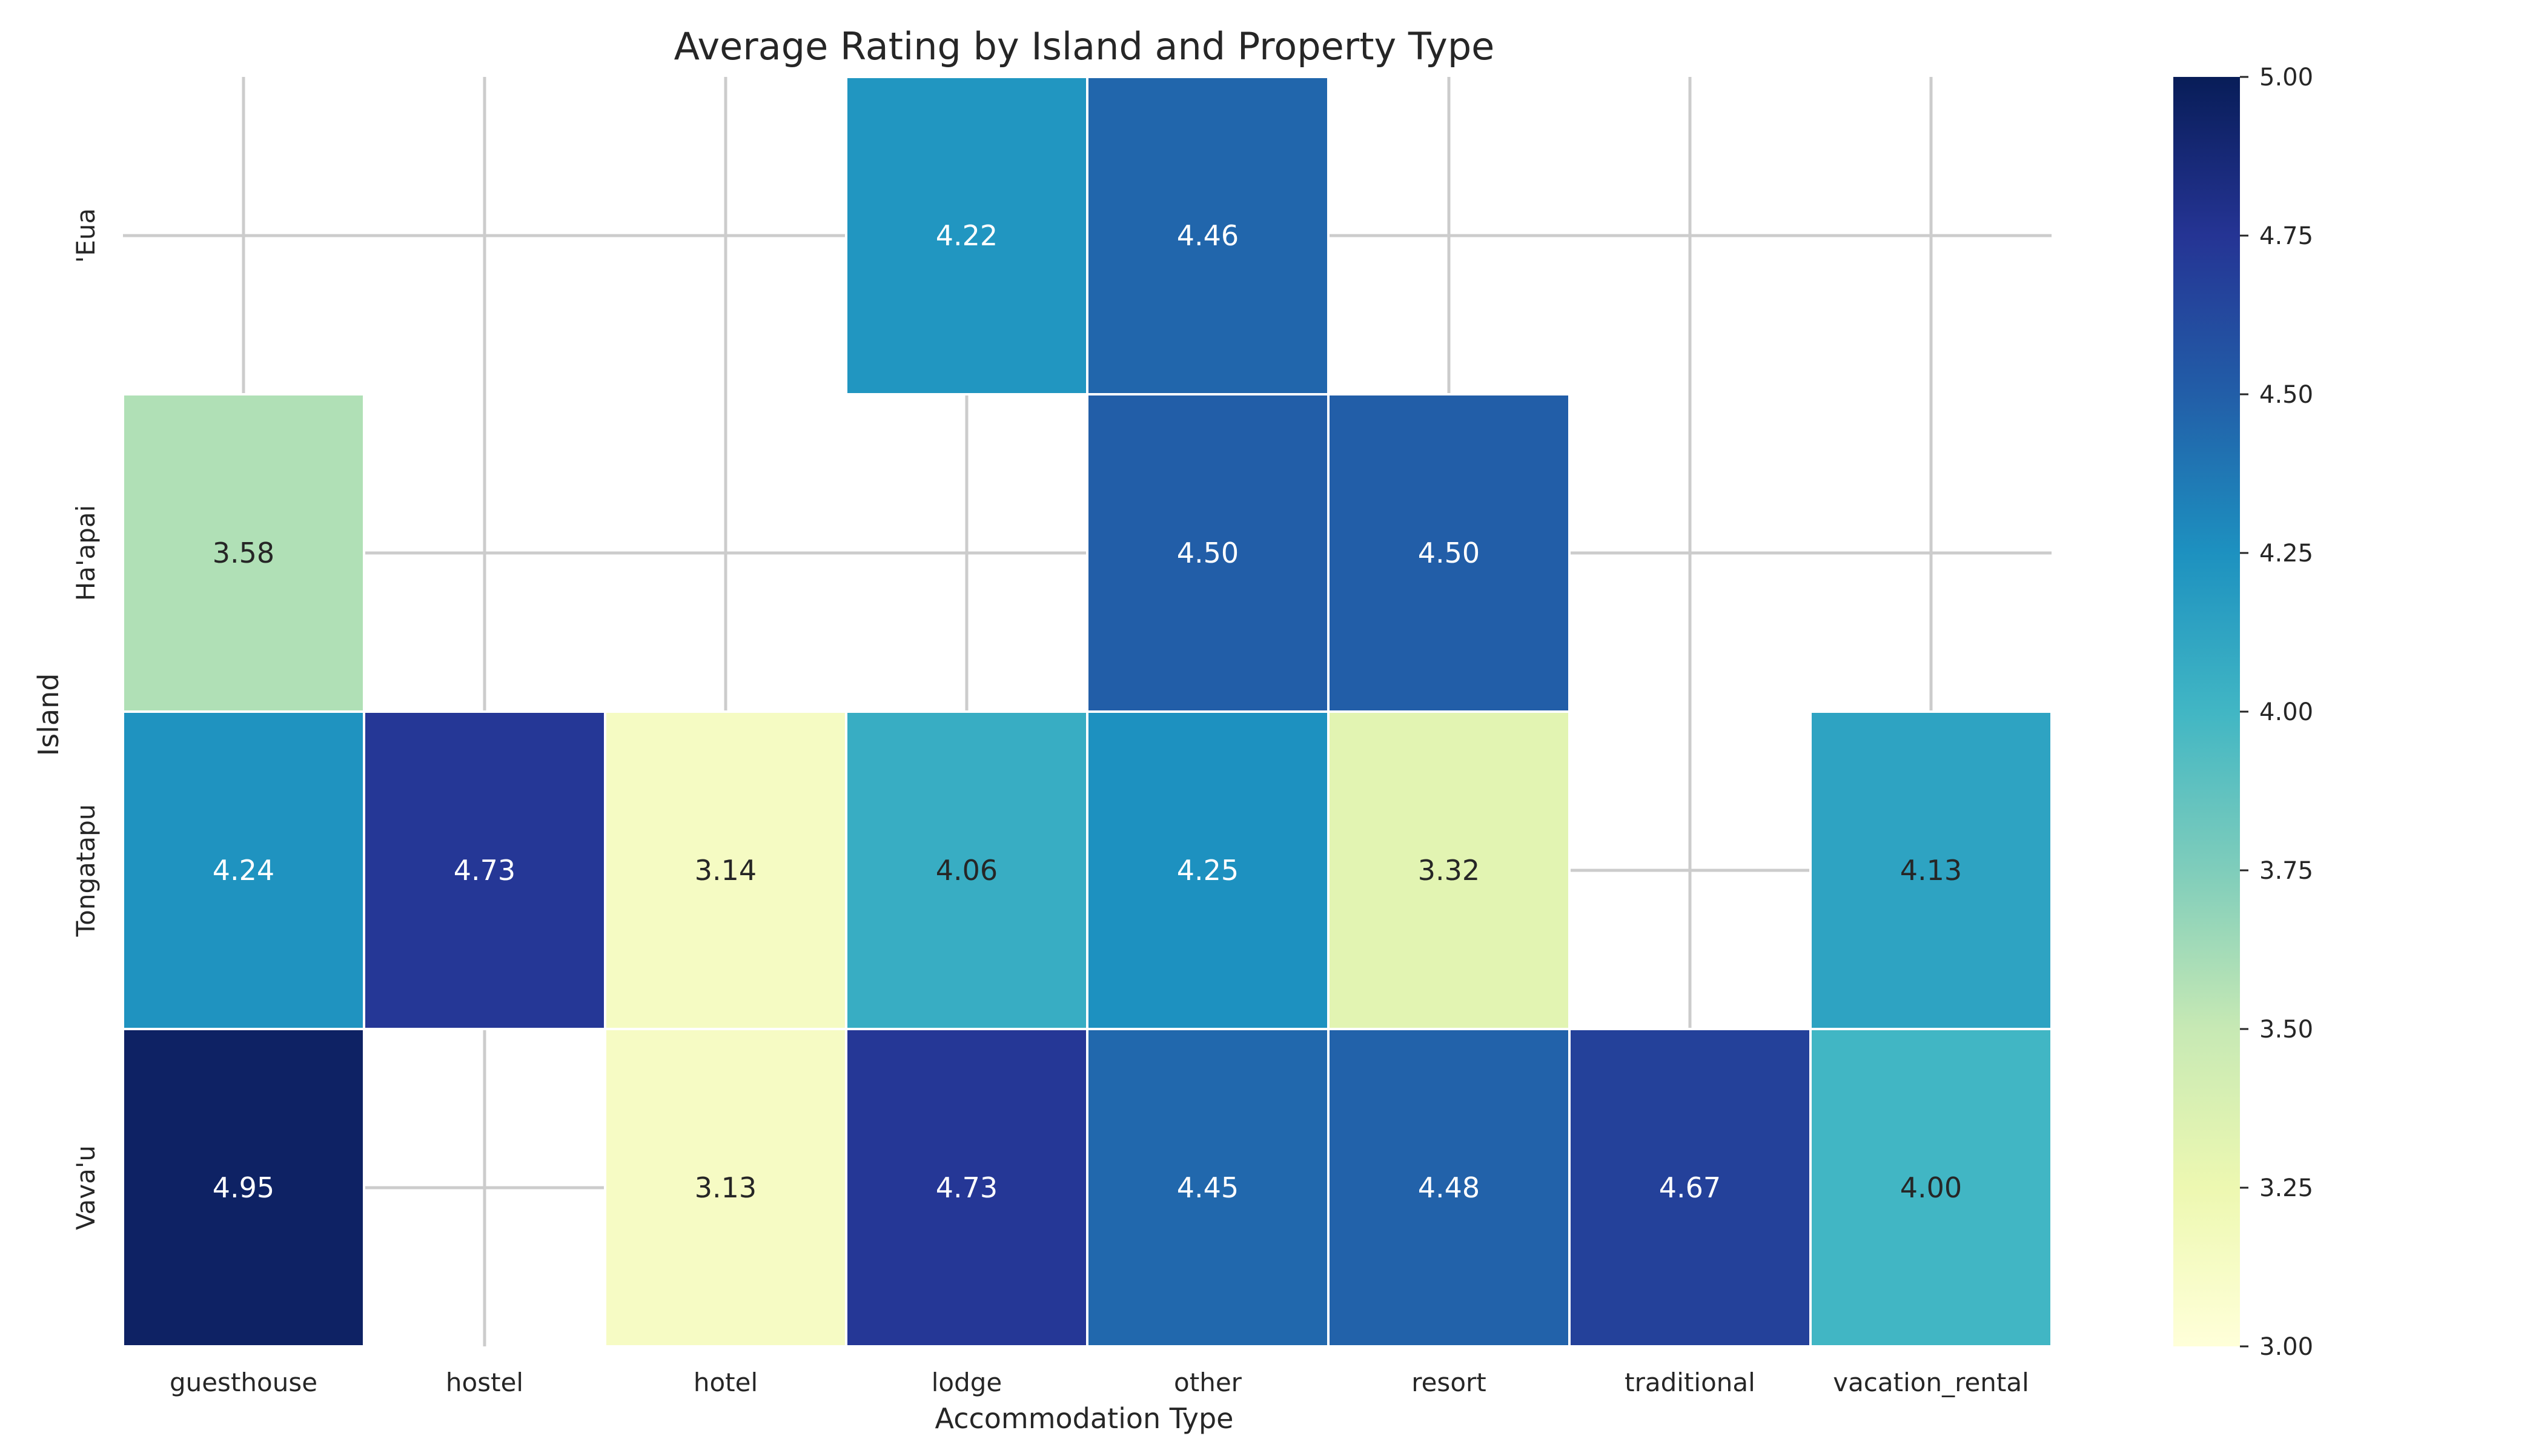 This screenshot has height=1456, width=2544. I want to click on colorbar-tick-label: 4.25, so click(2286, 554).